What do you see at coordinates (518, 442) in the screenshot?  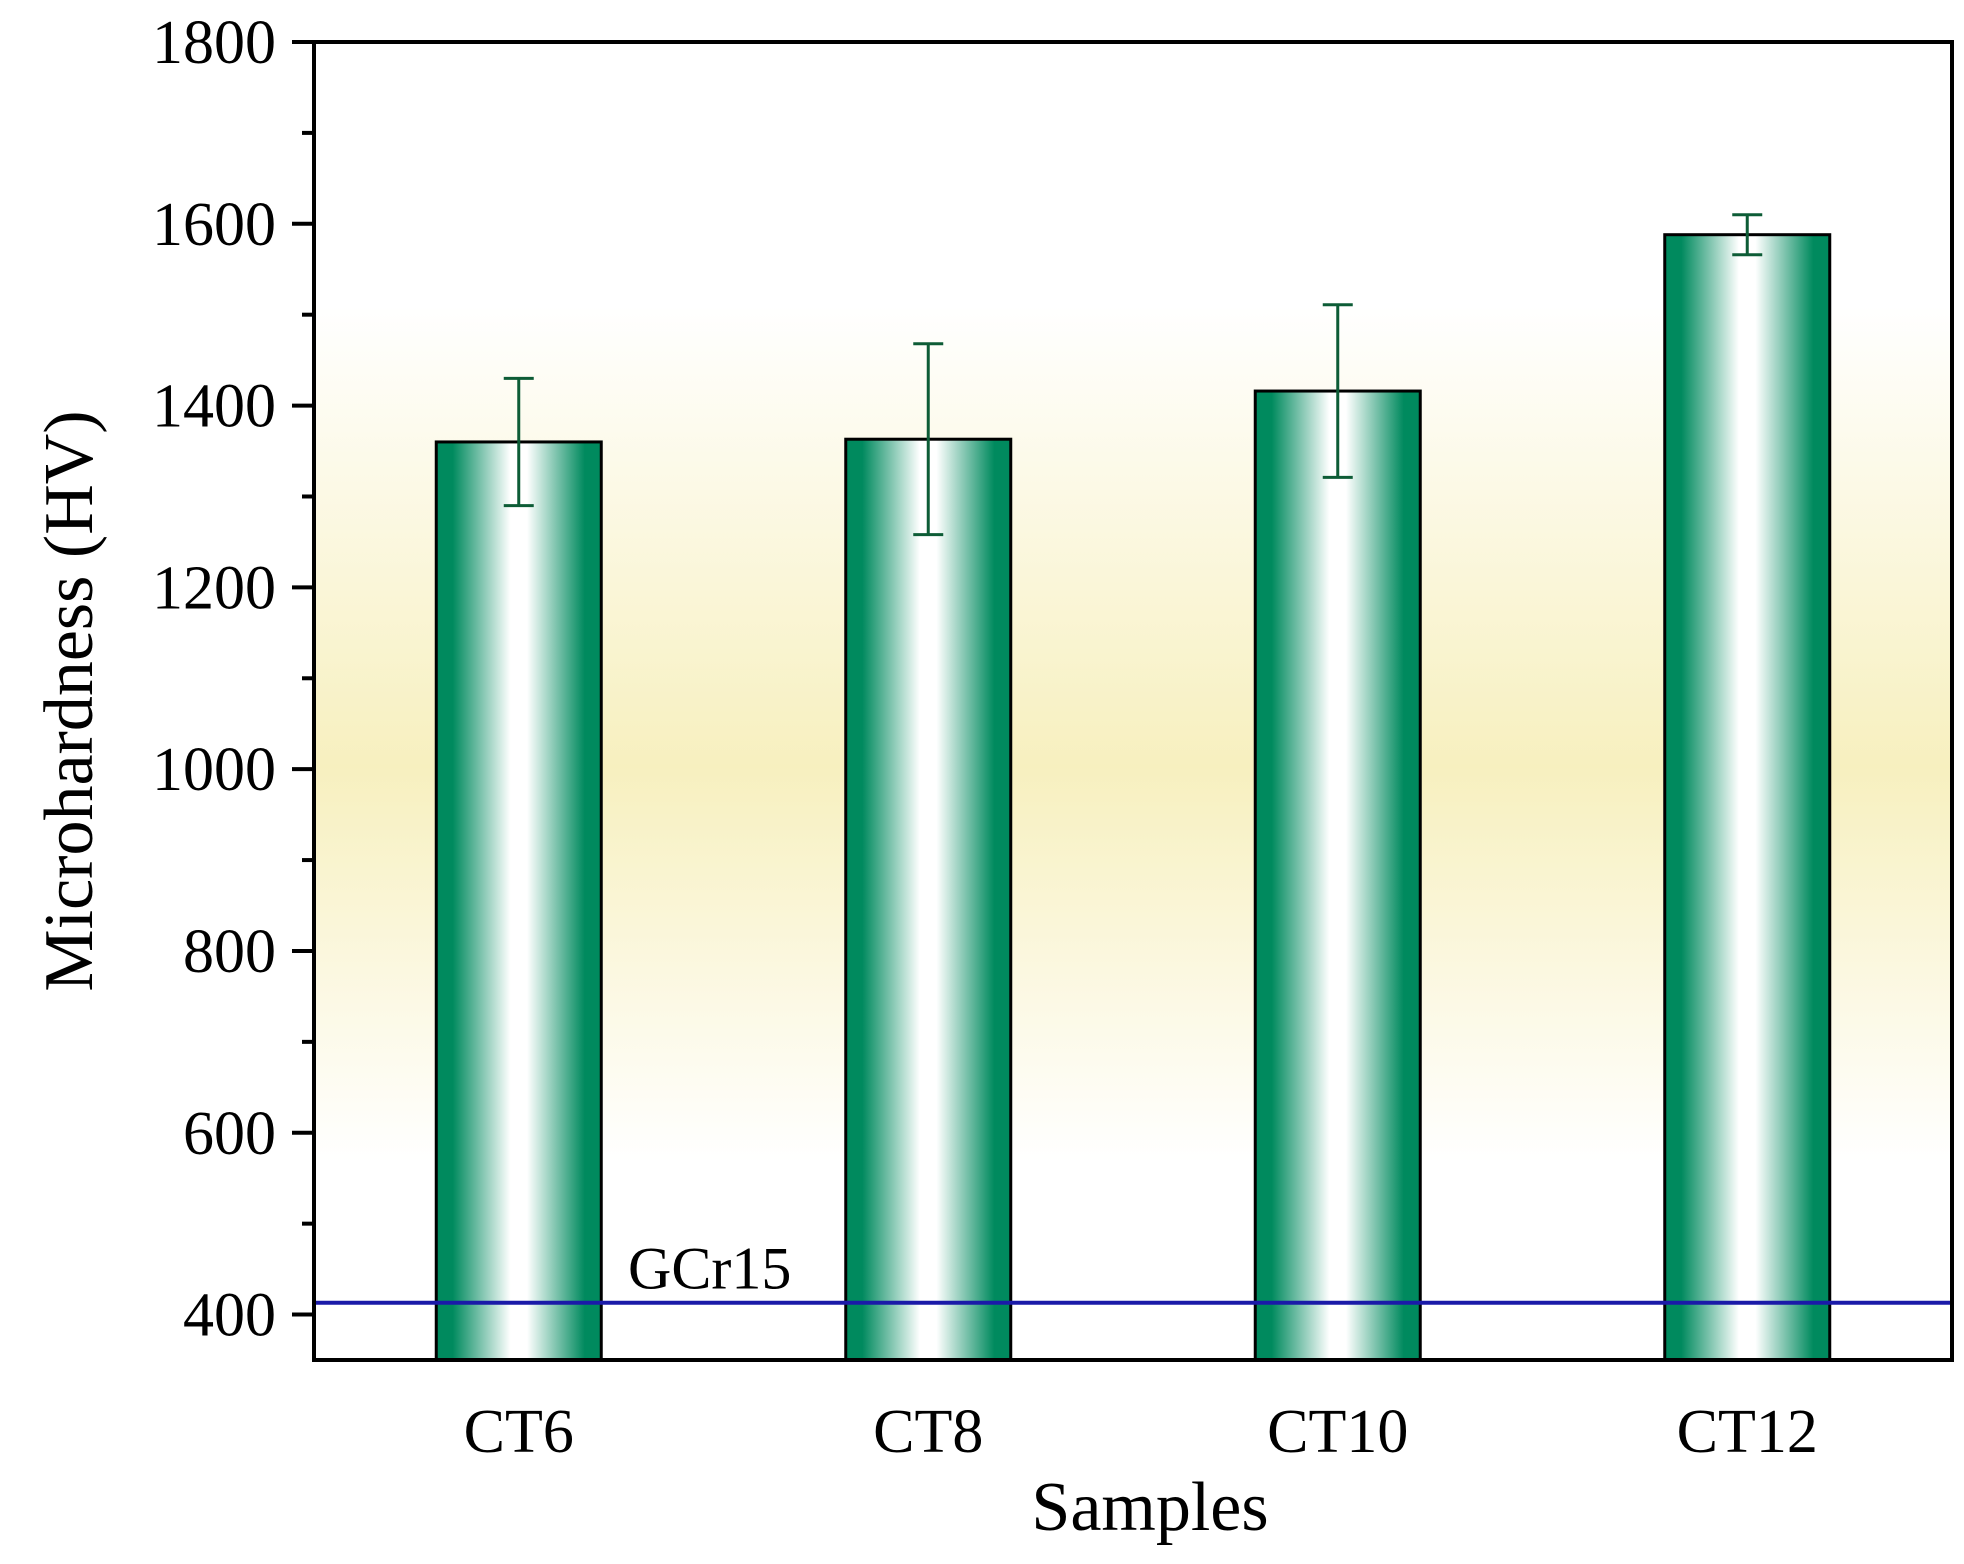 I see `error-bar-ct6` at bounding box center [518, 442].